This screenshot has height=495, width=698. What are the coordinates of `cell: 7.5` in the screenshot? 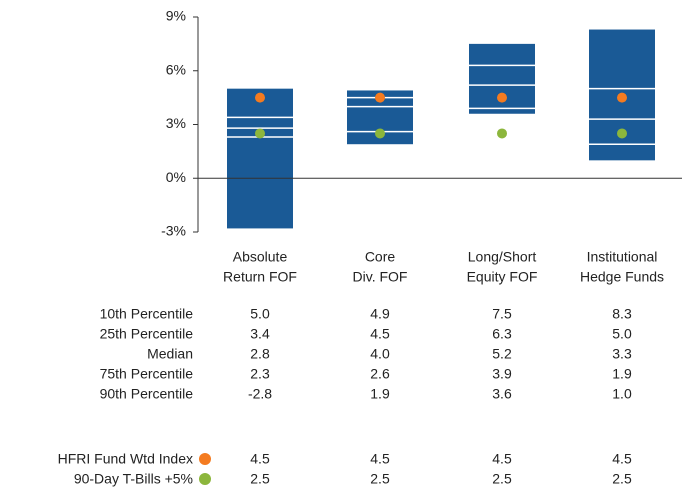 It's located at (502, 314).